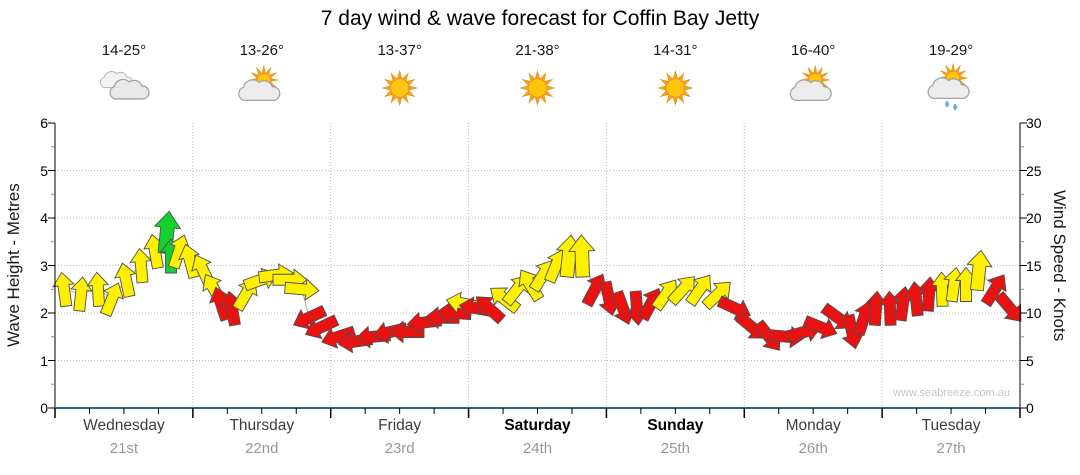 Image resolution: width=1080 pixels, height=475 pixels. Describe the element at coordinates (261, 50) in the screenshot. I see `temperature-range: 13-26°` at that location.